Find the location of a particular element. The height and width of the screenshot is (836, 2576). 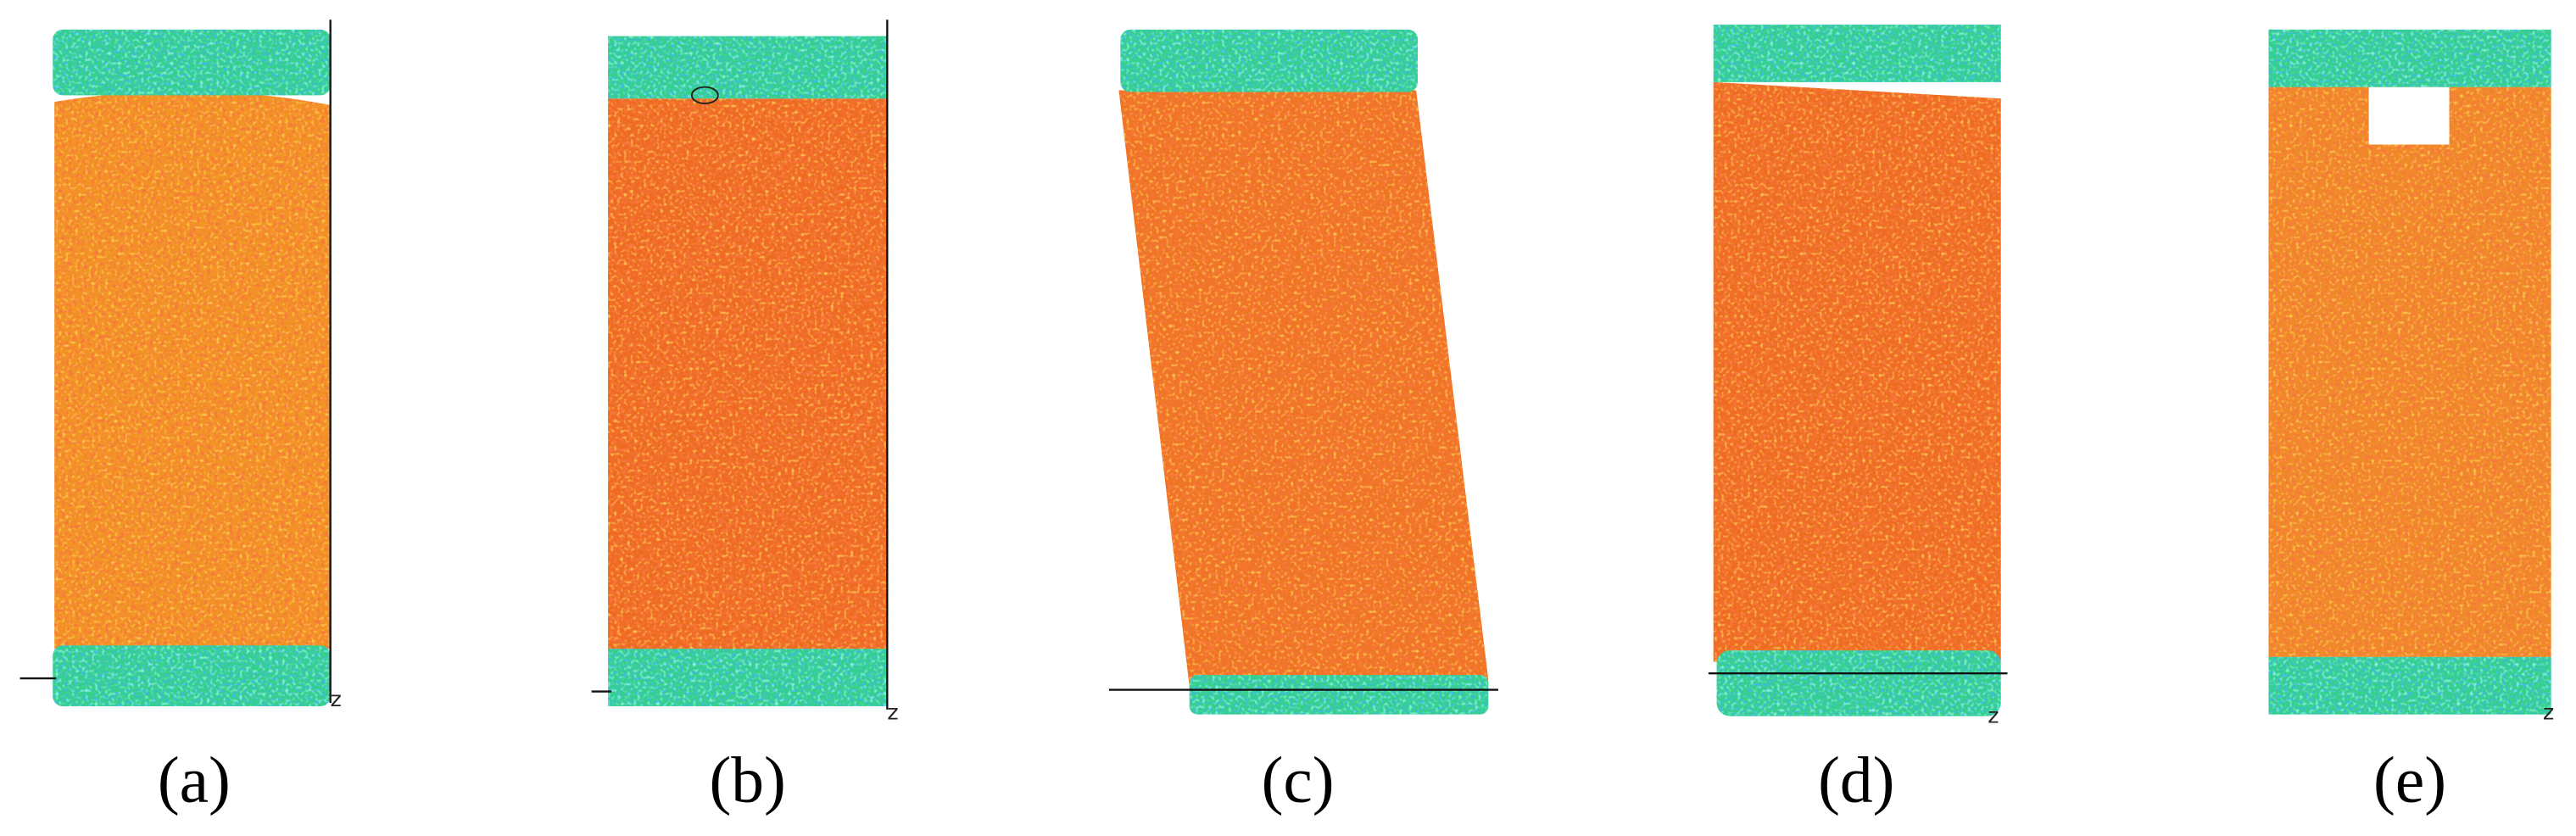

marker is located at coordinates (704, 95).